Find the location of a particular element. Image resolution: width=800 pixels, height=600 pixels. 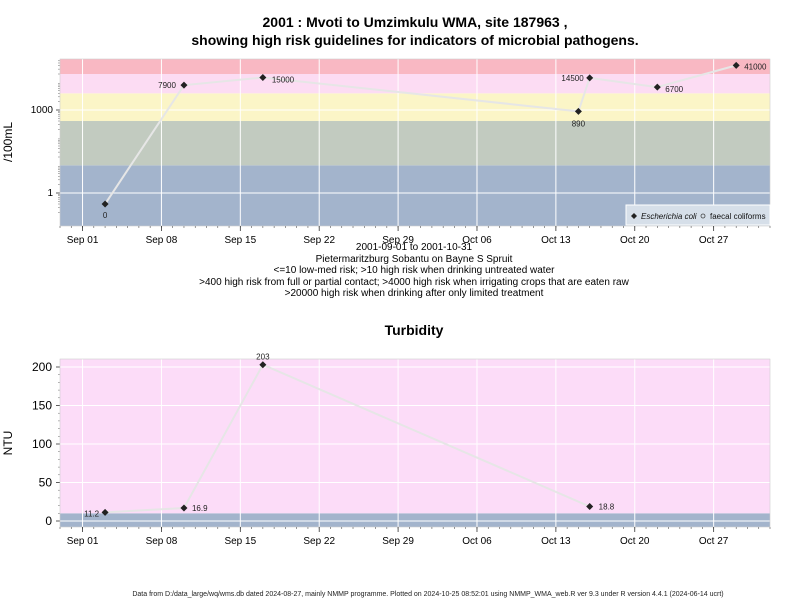

turbidity-band is located at coordinates (415, 520).